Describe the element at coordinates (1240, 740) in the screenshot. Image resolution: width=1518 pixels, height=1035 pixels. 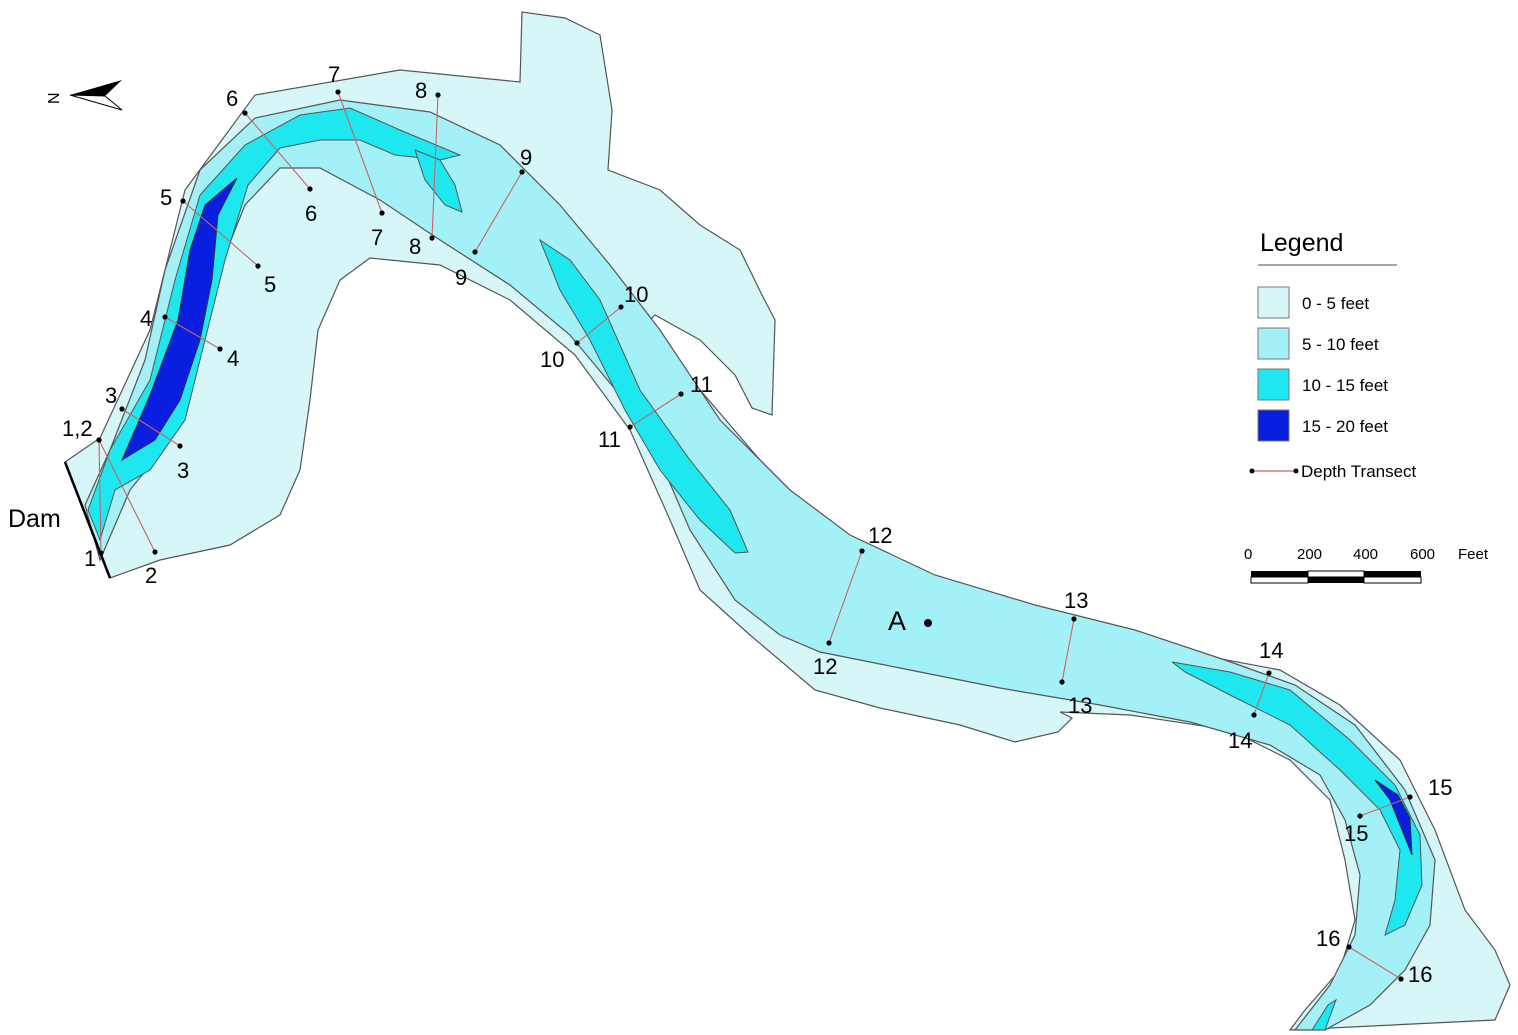
I see `transect-14-end-label: 14` at that location.